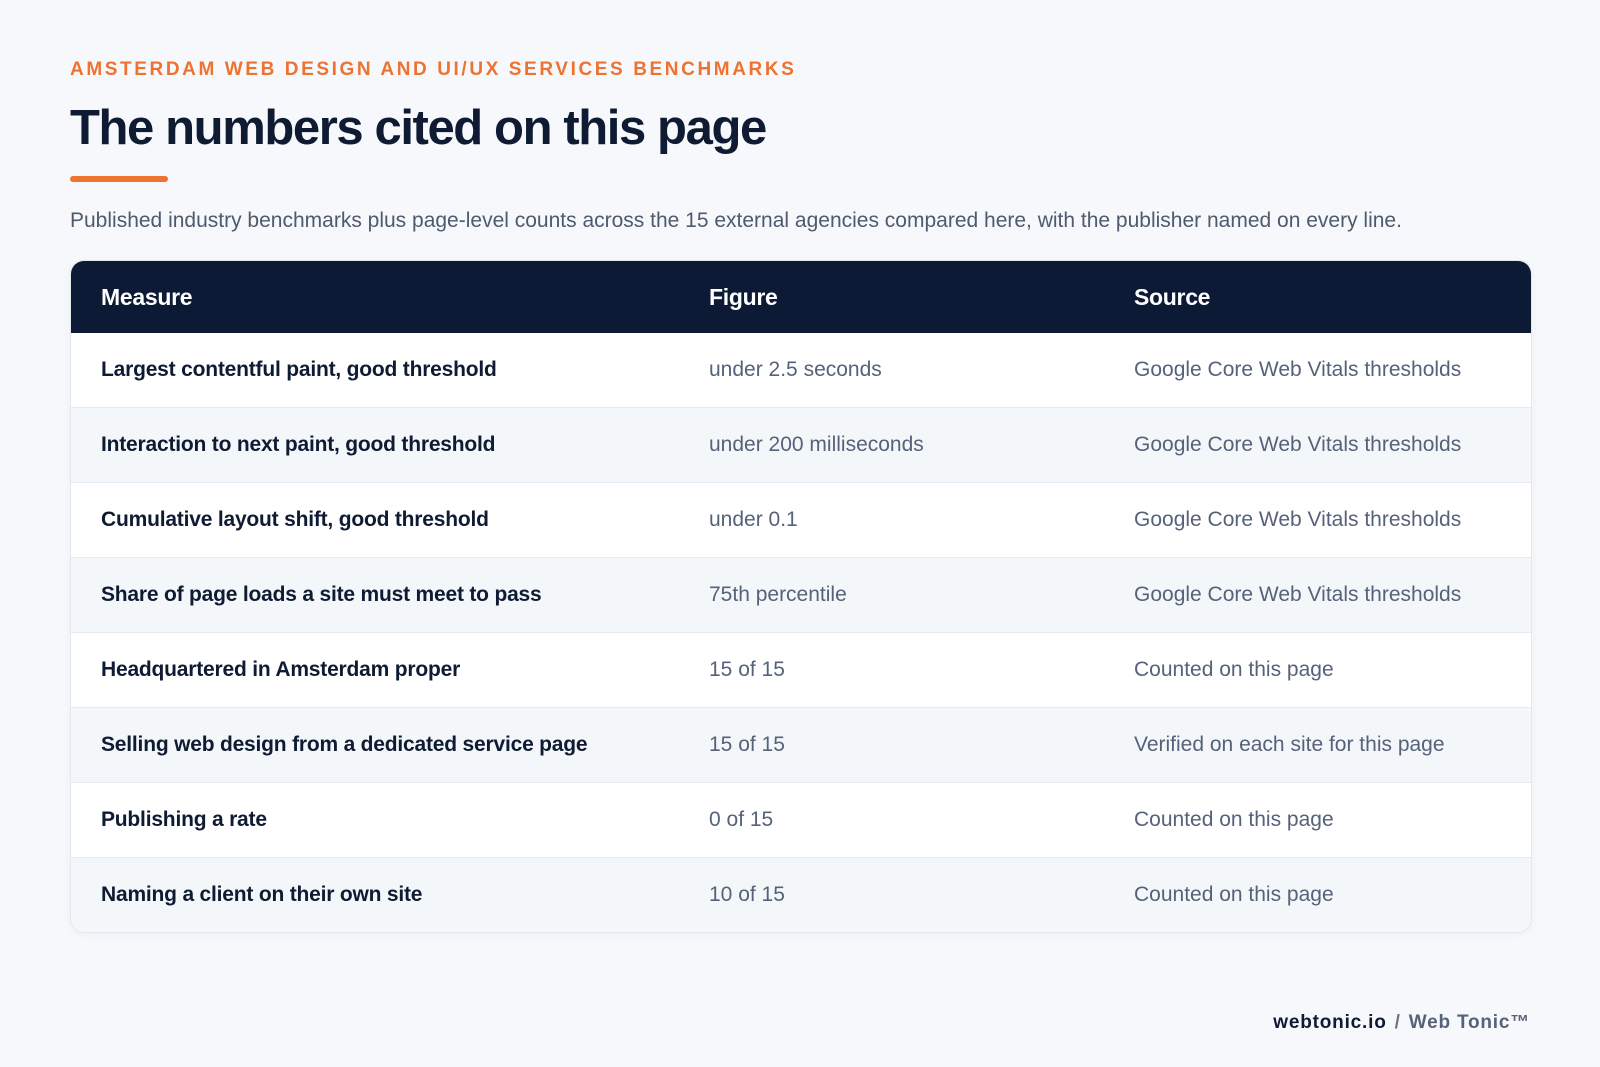 The height and width of the screenshot is (1067, 1600). Describe the element at coordinates (375, 894) in the screenshot. I see `measure-cell: Naming a client on their own site` at that location.